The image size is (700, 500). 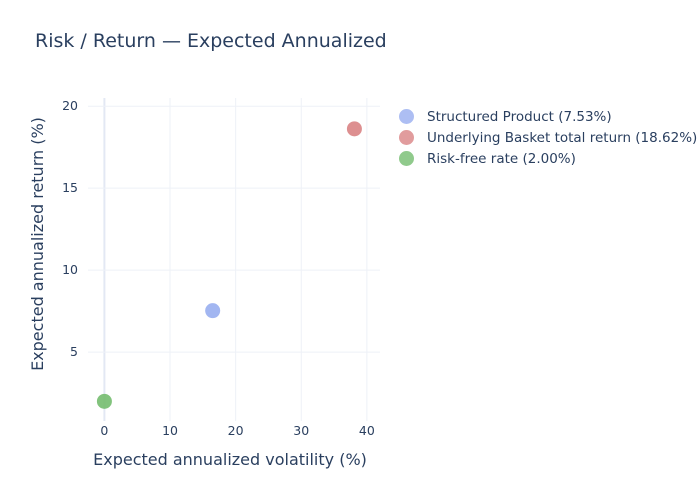 I want to click on legend-label: Risk-free rate (2.00%), so click(x=501, y=158).